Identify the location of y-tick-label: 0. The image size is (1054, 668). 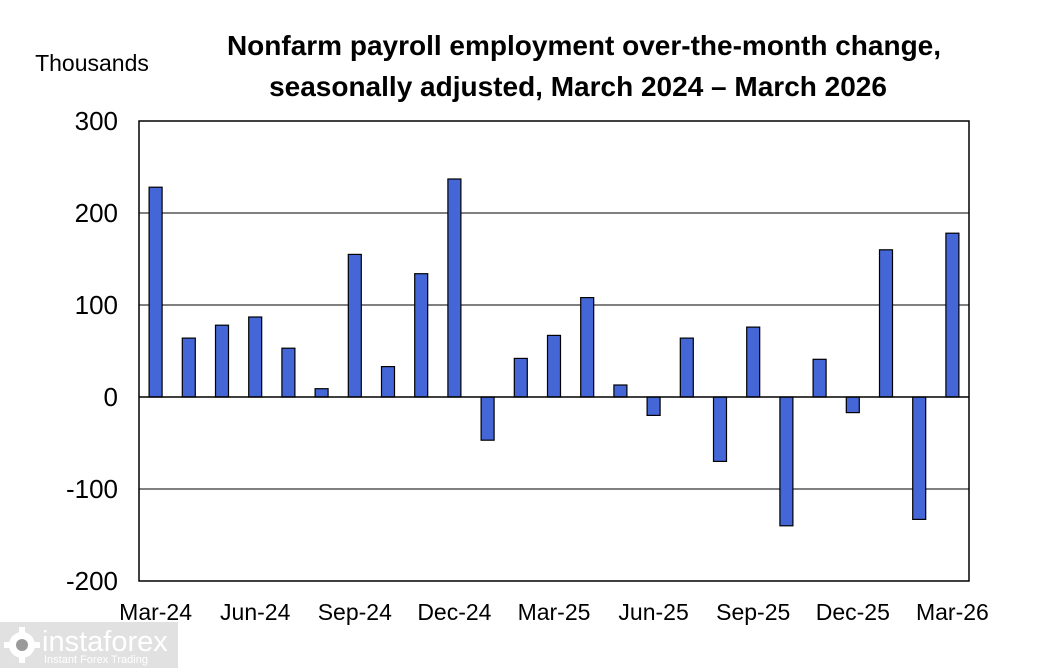
(111, 397).